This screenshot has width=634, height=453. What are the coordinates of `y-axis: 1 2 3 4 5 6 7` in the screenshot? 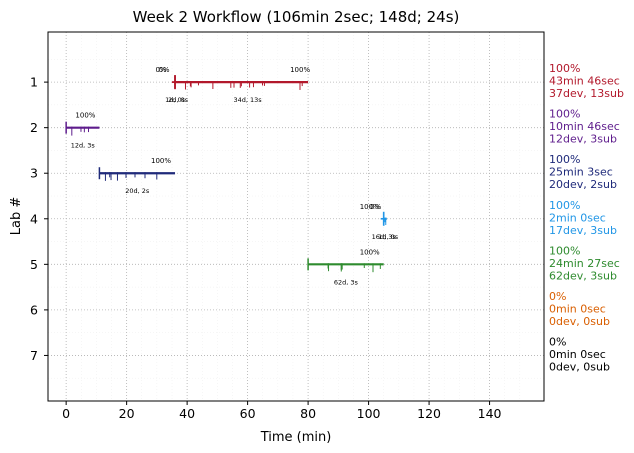 It's located at (39, 219).